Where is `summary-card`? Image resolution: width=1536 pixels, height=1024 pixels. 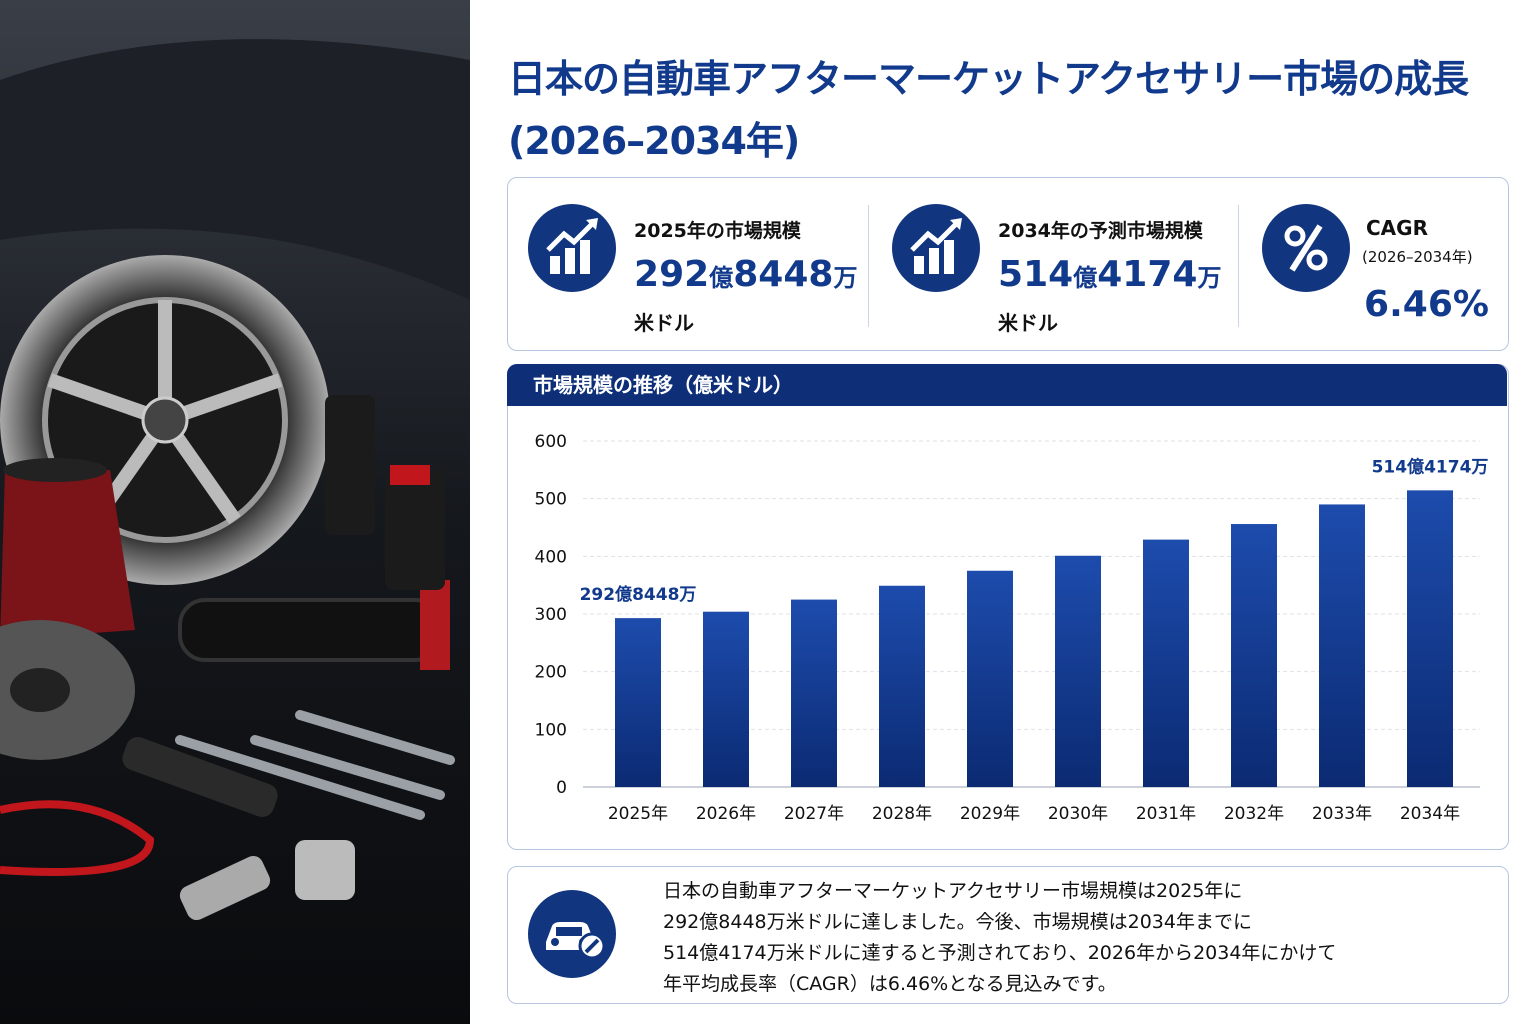 summary-card is located at coordinates (1008, 935).